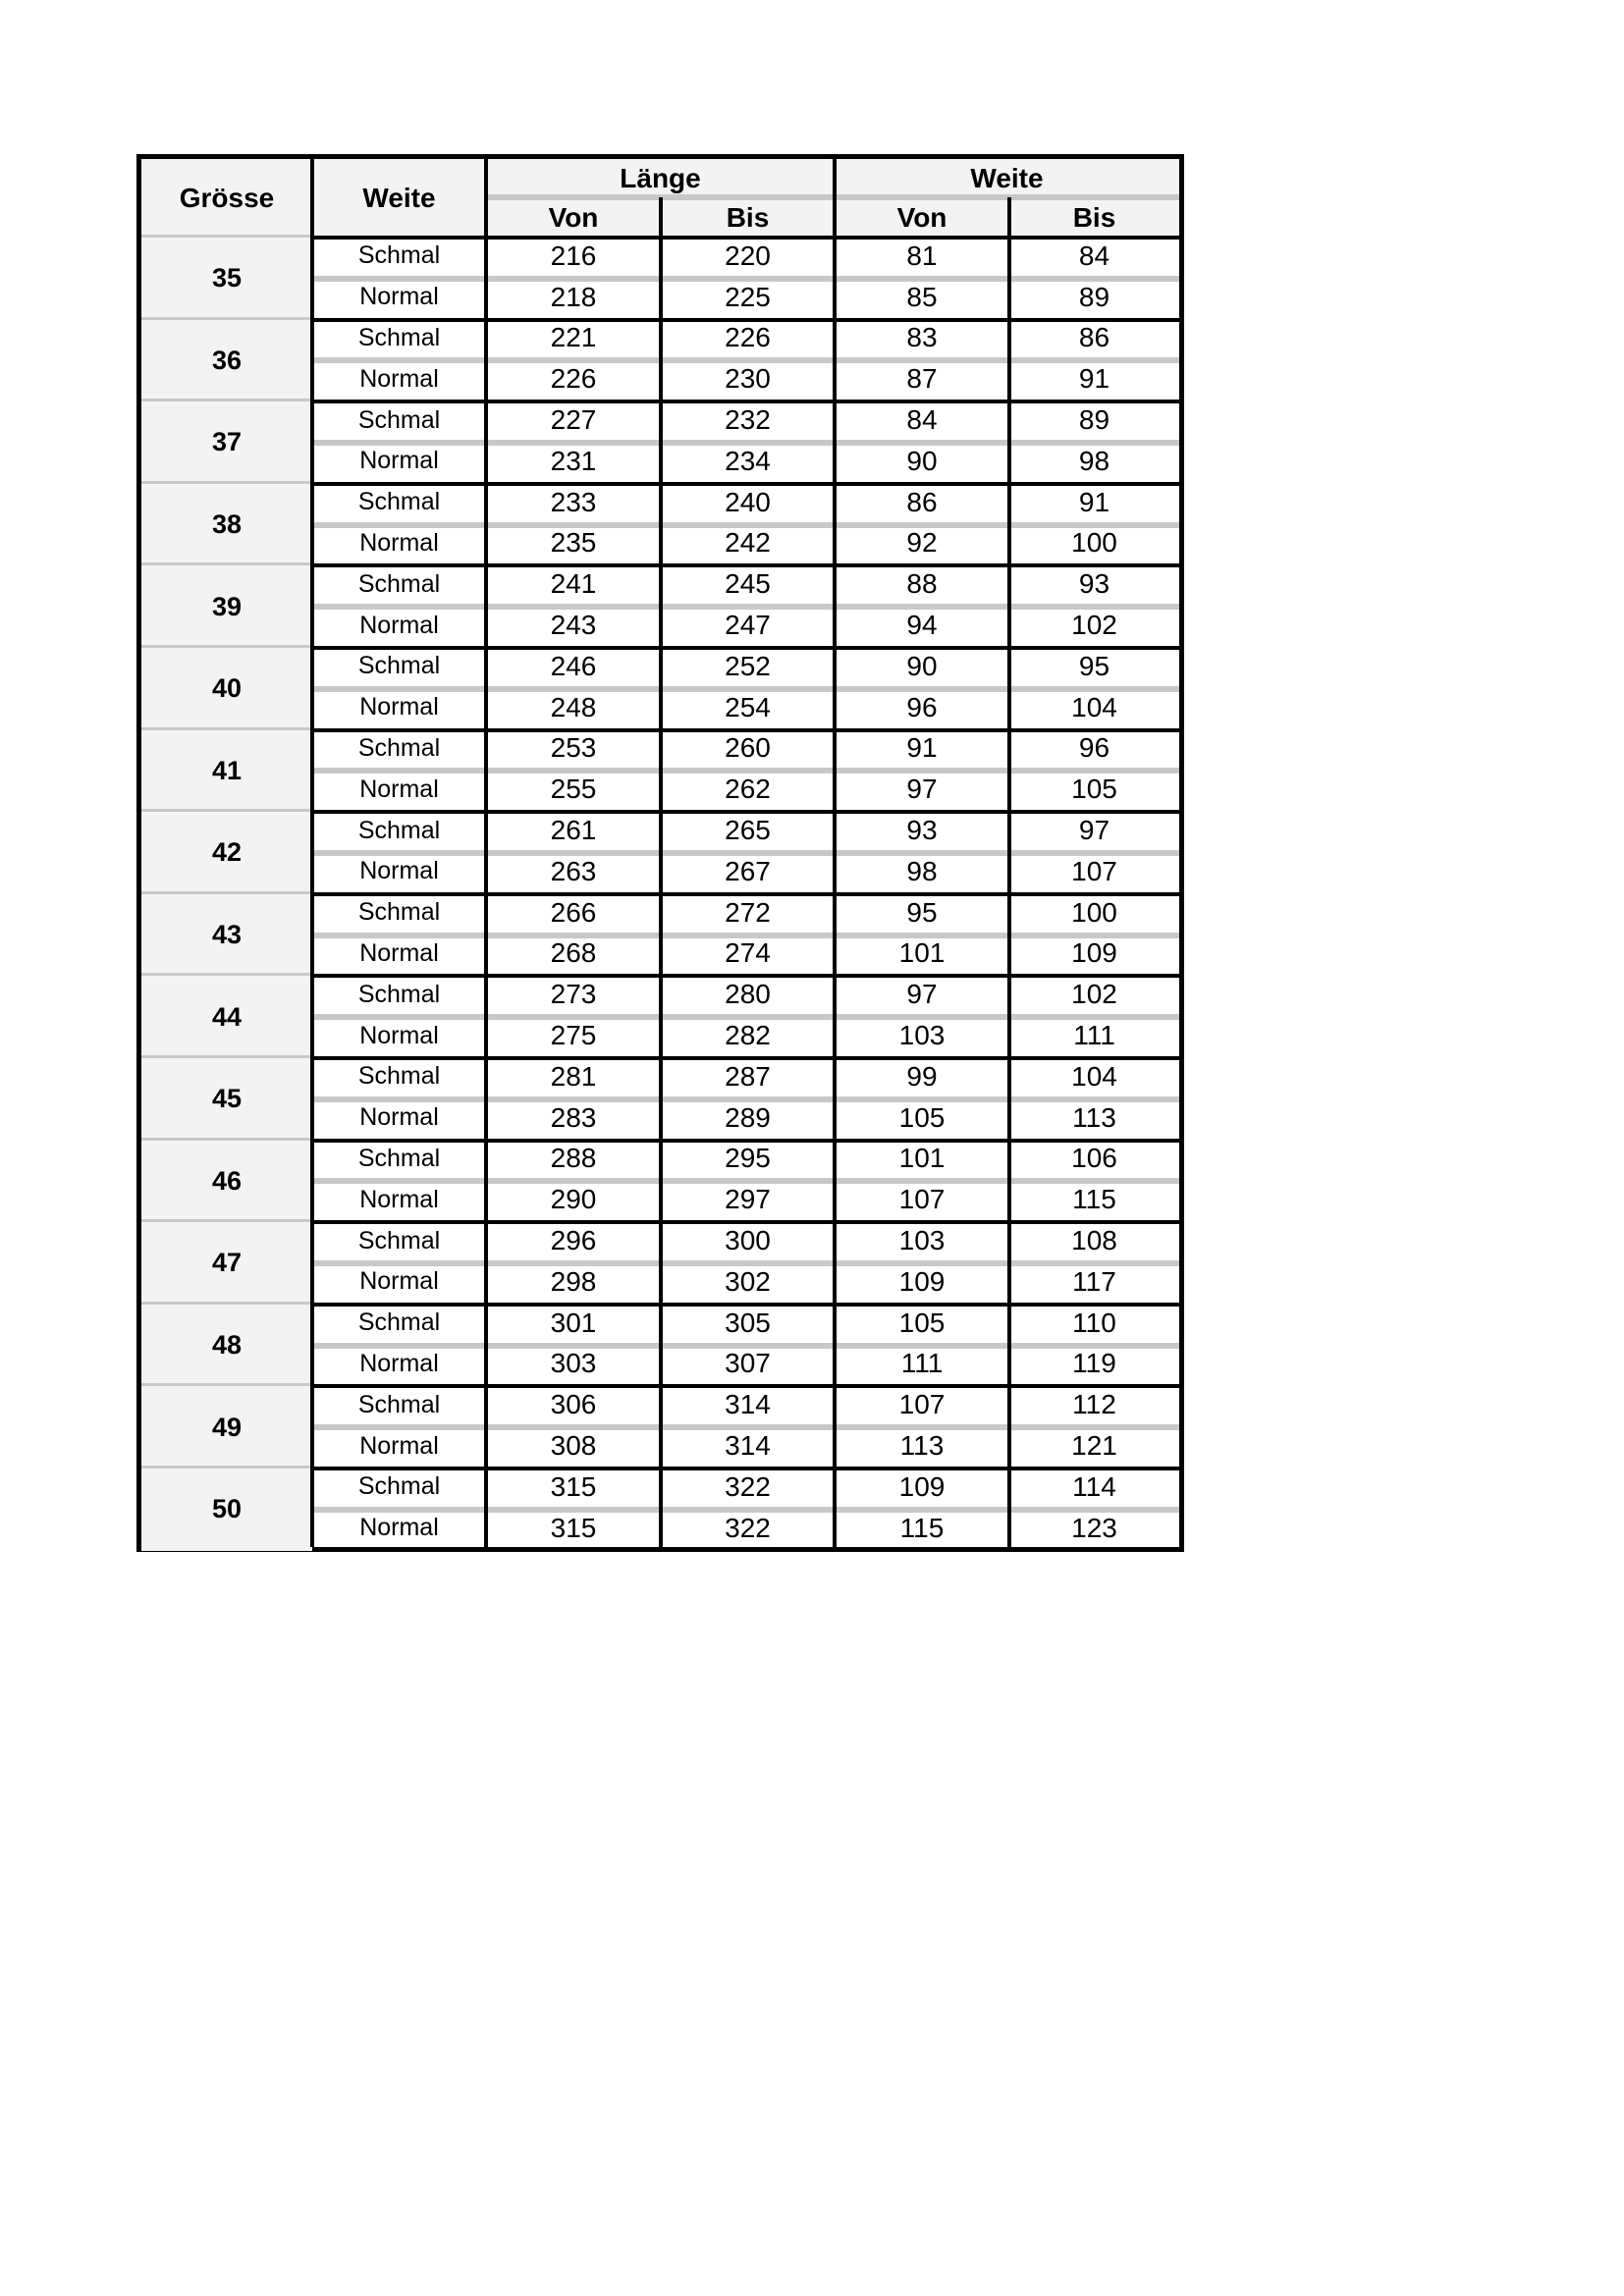  I want to click on weite-von-cell: 90, so click(922, 460).